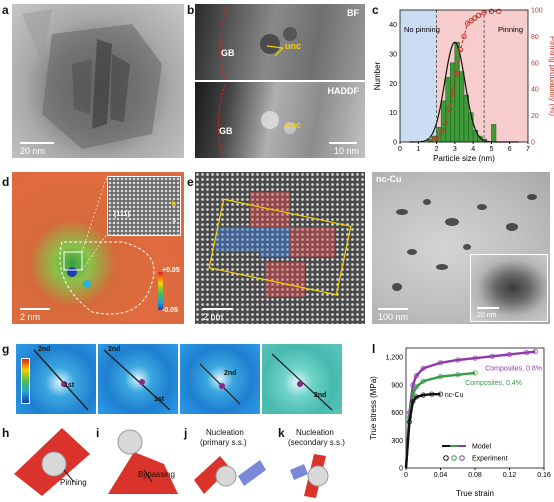 The image size is (554, 502). What do you see at coordinates (488, 308) in the screenshot?
I see `scalebar-f-inset` at bounding box center [488, 308].